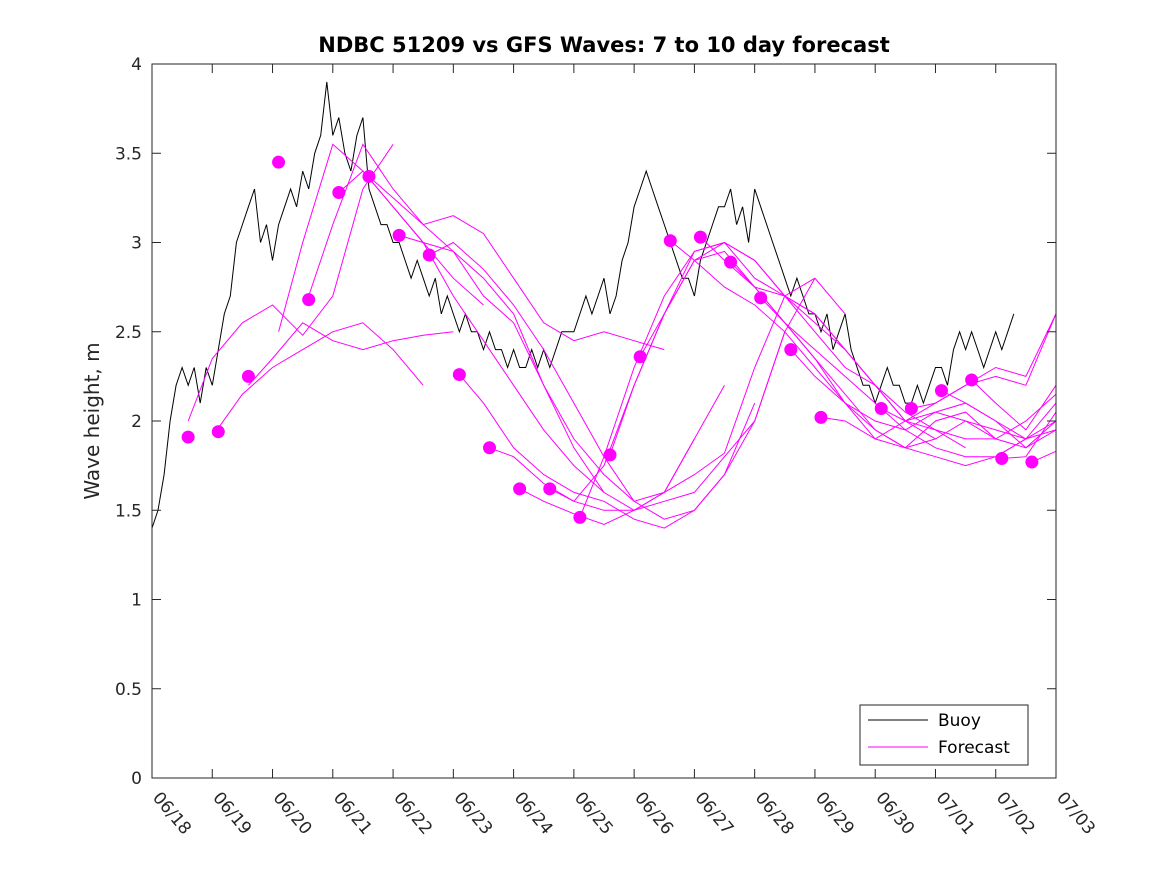 This screenshot has height=875, width=1167. What do you see at coordinates (955, 813) in the screenshot?
I see `x-tick-label: 07/01` at bounding box center [955, 813].